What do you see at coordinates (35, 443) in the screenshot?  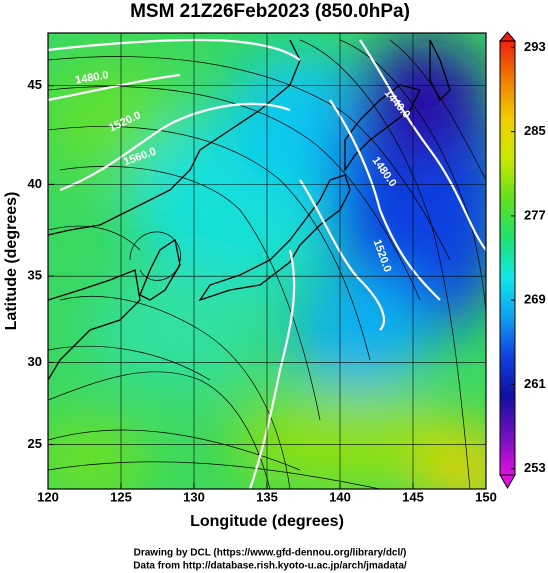 I see `y-tick-label: 25` at bounding box center [35, 443].